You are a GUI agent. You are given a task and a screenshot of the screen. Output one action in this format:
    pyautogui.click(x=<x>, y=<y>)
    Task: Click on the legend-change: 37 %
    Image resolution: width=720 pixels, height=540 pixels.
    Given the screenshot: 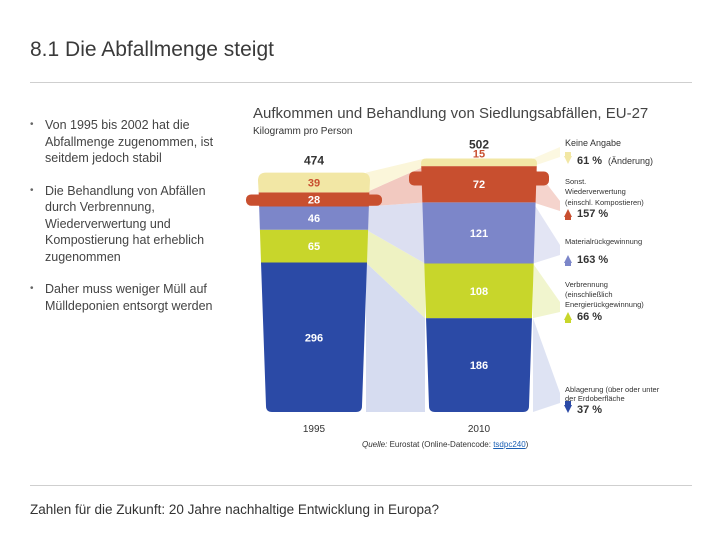 What is the action you would take?
    pyautogui.click(x=589, y=410)
    